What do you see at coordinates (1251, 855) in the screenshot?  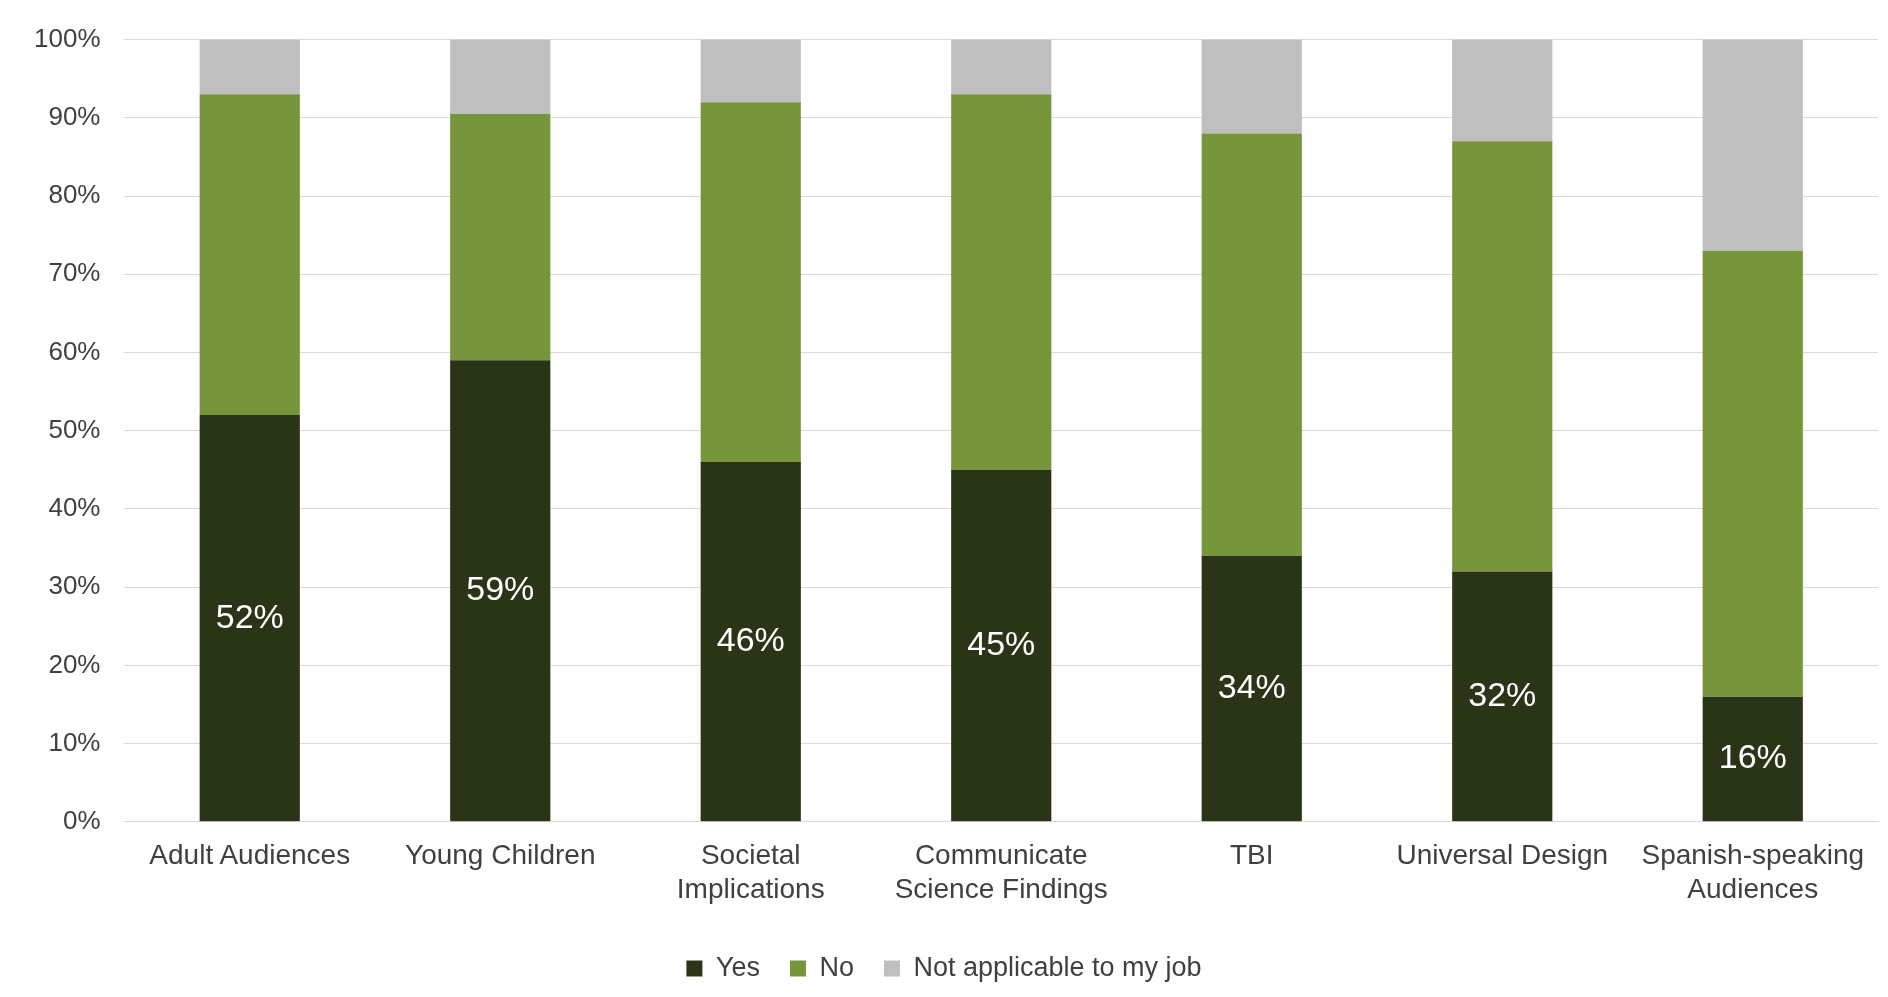 I see `x-tick-label: TBI` at bounding box center [1251, 855].